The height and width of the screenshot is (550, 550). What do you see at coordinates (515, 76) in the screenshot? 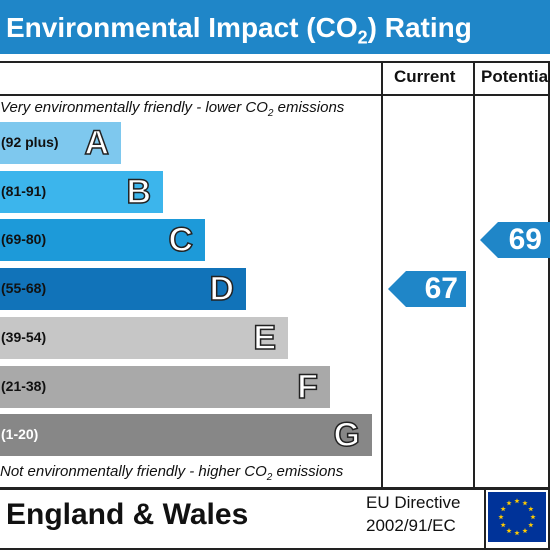
I see `potential-column-header: Potential` at bounding box center [515, 76].